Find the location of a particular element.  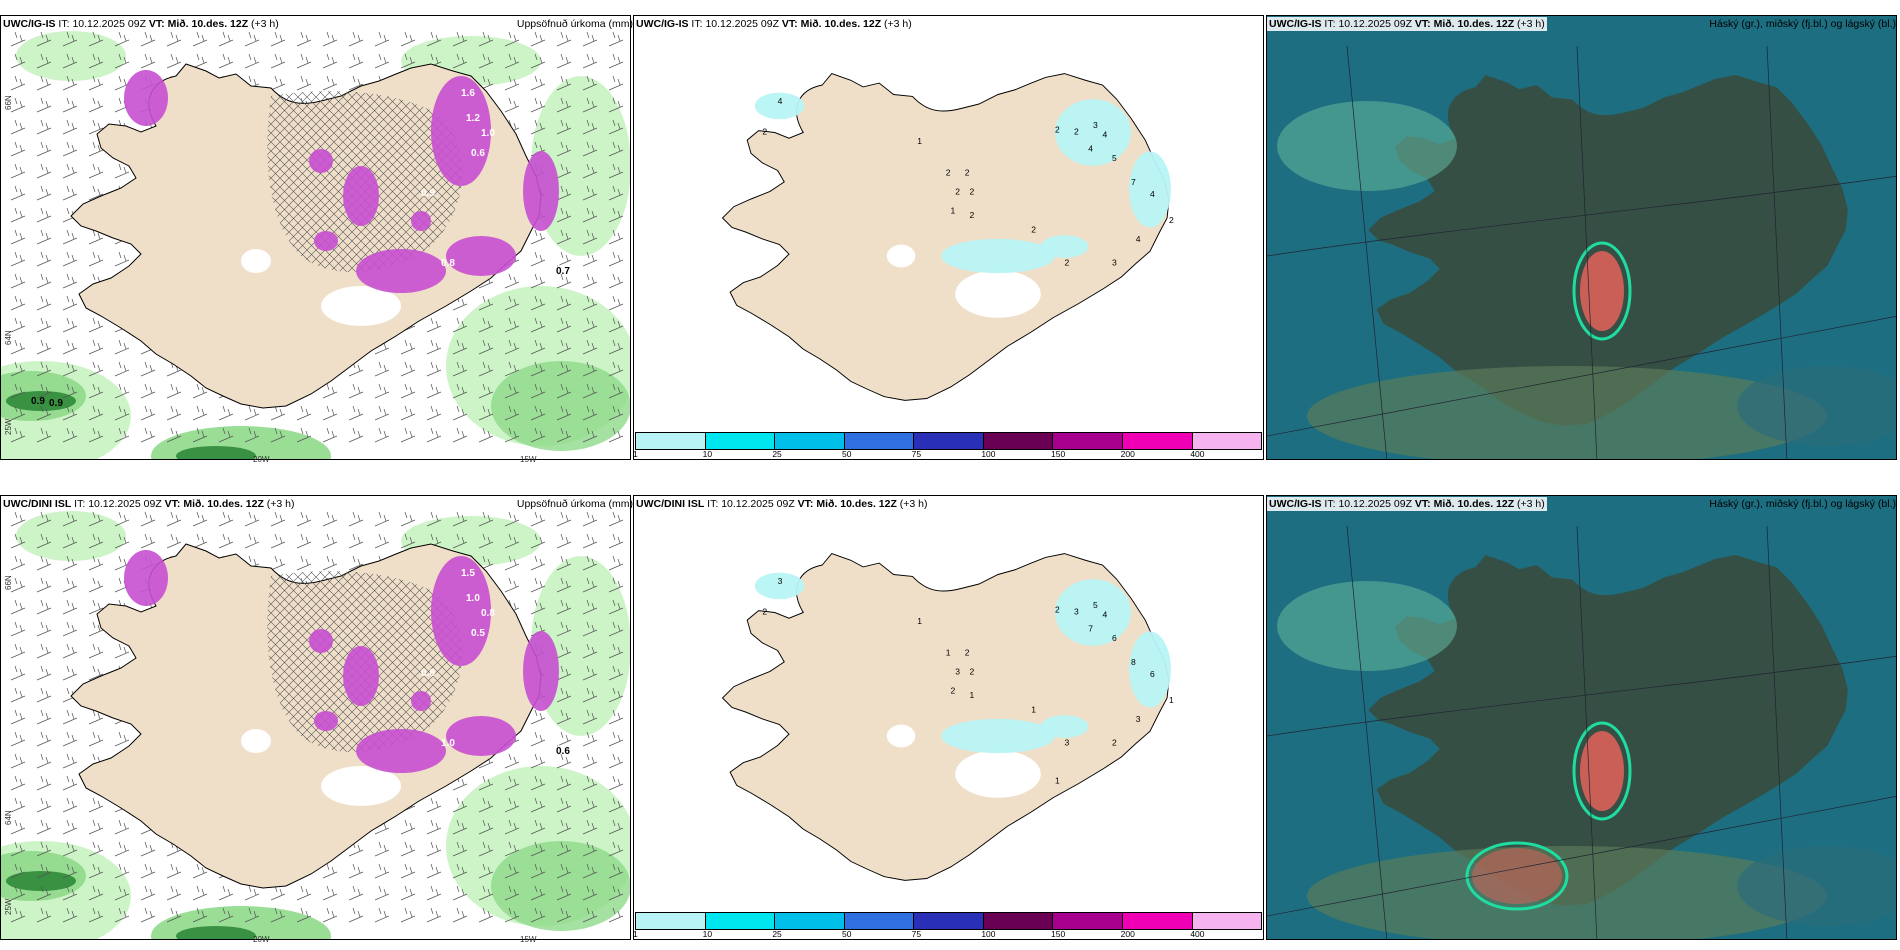

lat-label: 64N is located at coordinates (8, 337).